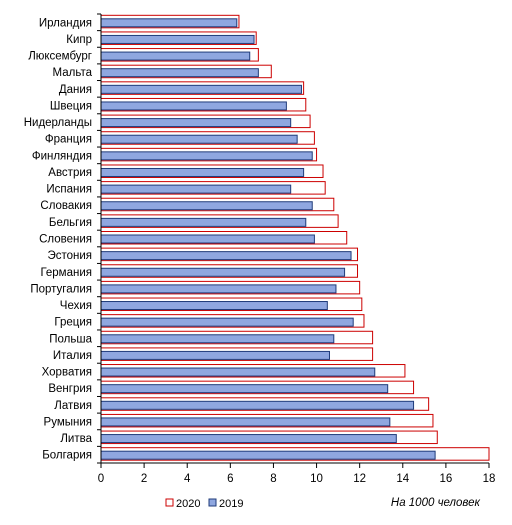 The height and width of the screenshot is (525, 512). What do you see at coordinates (436, 503) in the screenshot?
I see `unit-label: На 1000 человек` at bounding box center [436, 503].